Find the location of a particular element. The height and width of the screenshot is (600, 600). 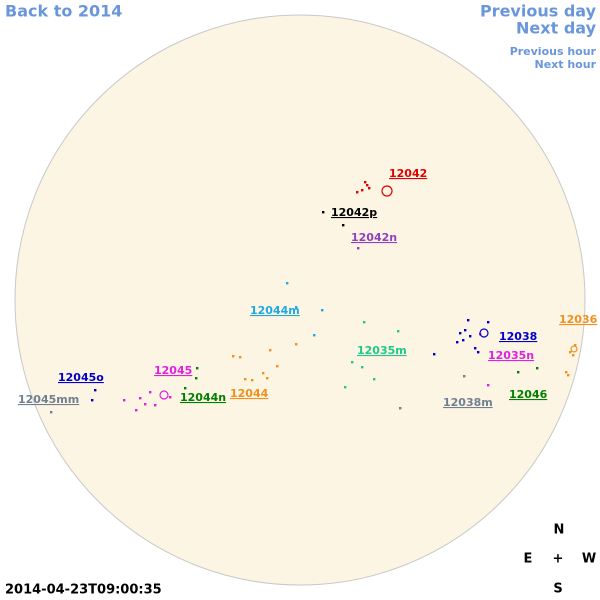

region-label: 12042 is located at coordinates (408, 173).